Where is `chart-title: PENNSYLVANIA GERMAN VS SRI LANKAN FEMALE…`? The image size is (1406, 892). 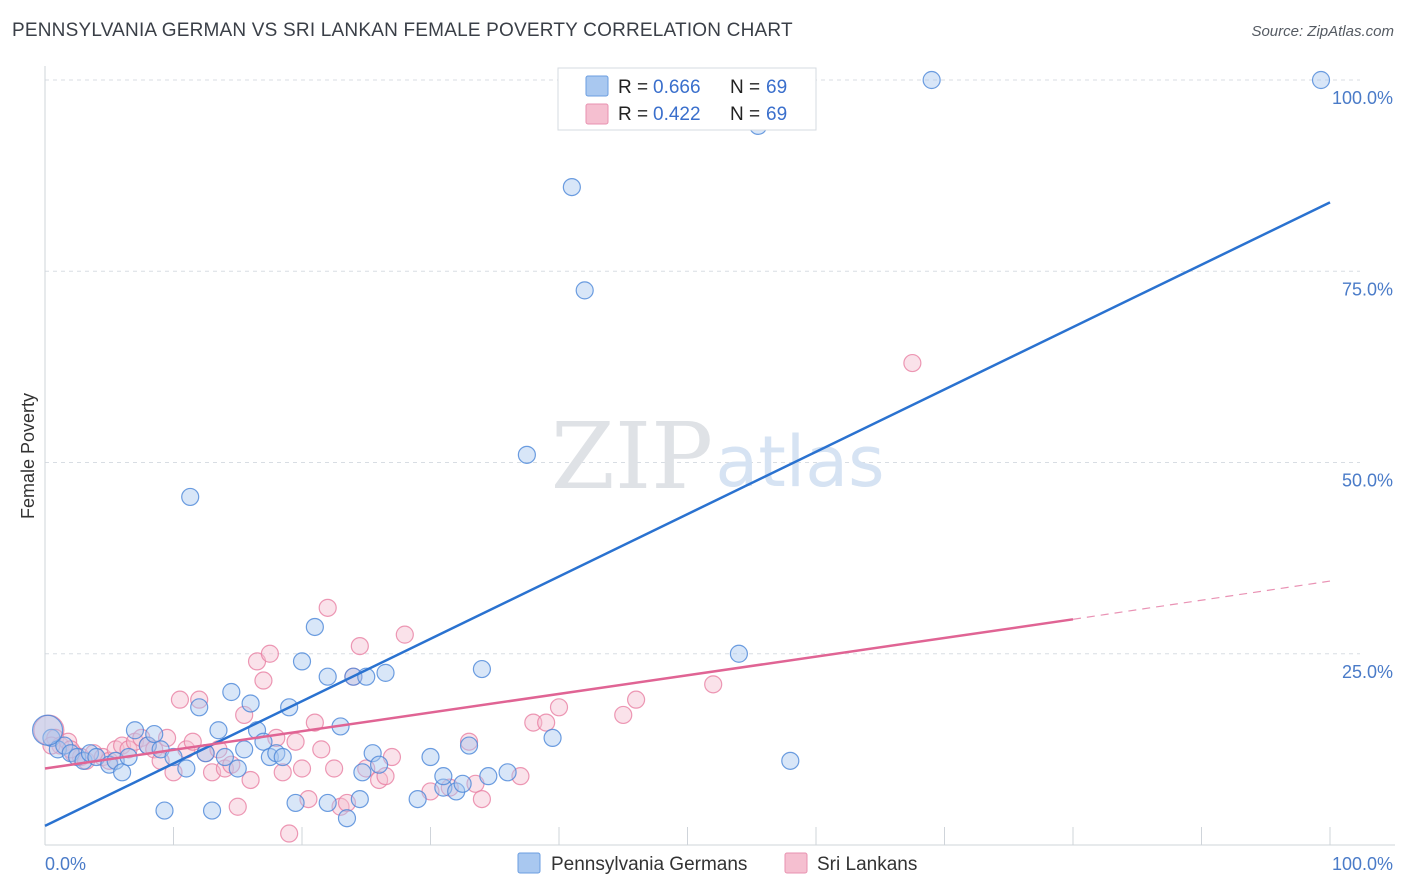
chart-title: PENNSYLVANIA GERMAN VS SRI LANKAN FEMALE… is located at coordinates (402, 30).